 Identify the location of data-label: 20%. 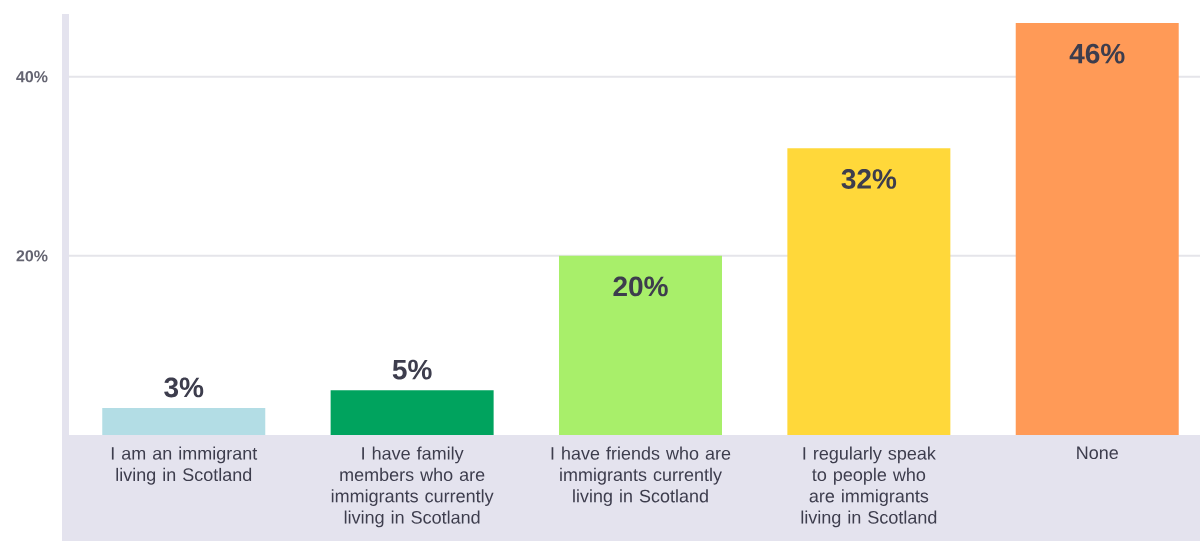
(640, 286).